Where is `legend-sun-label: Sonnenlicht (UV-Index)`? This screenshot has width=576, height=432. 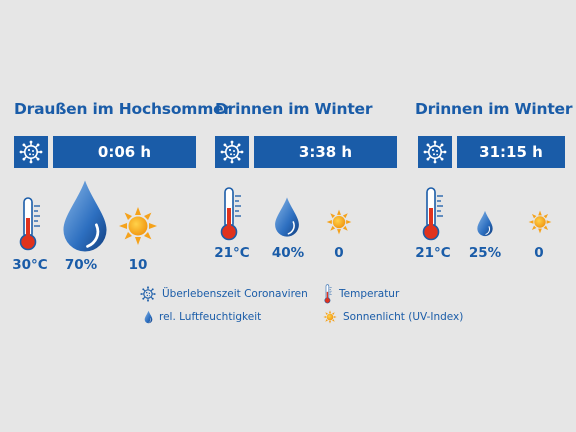 legend-sun-label: Sonnenlicht (UV-Index) is located at coordinates (403, 317).